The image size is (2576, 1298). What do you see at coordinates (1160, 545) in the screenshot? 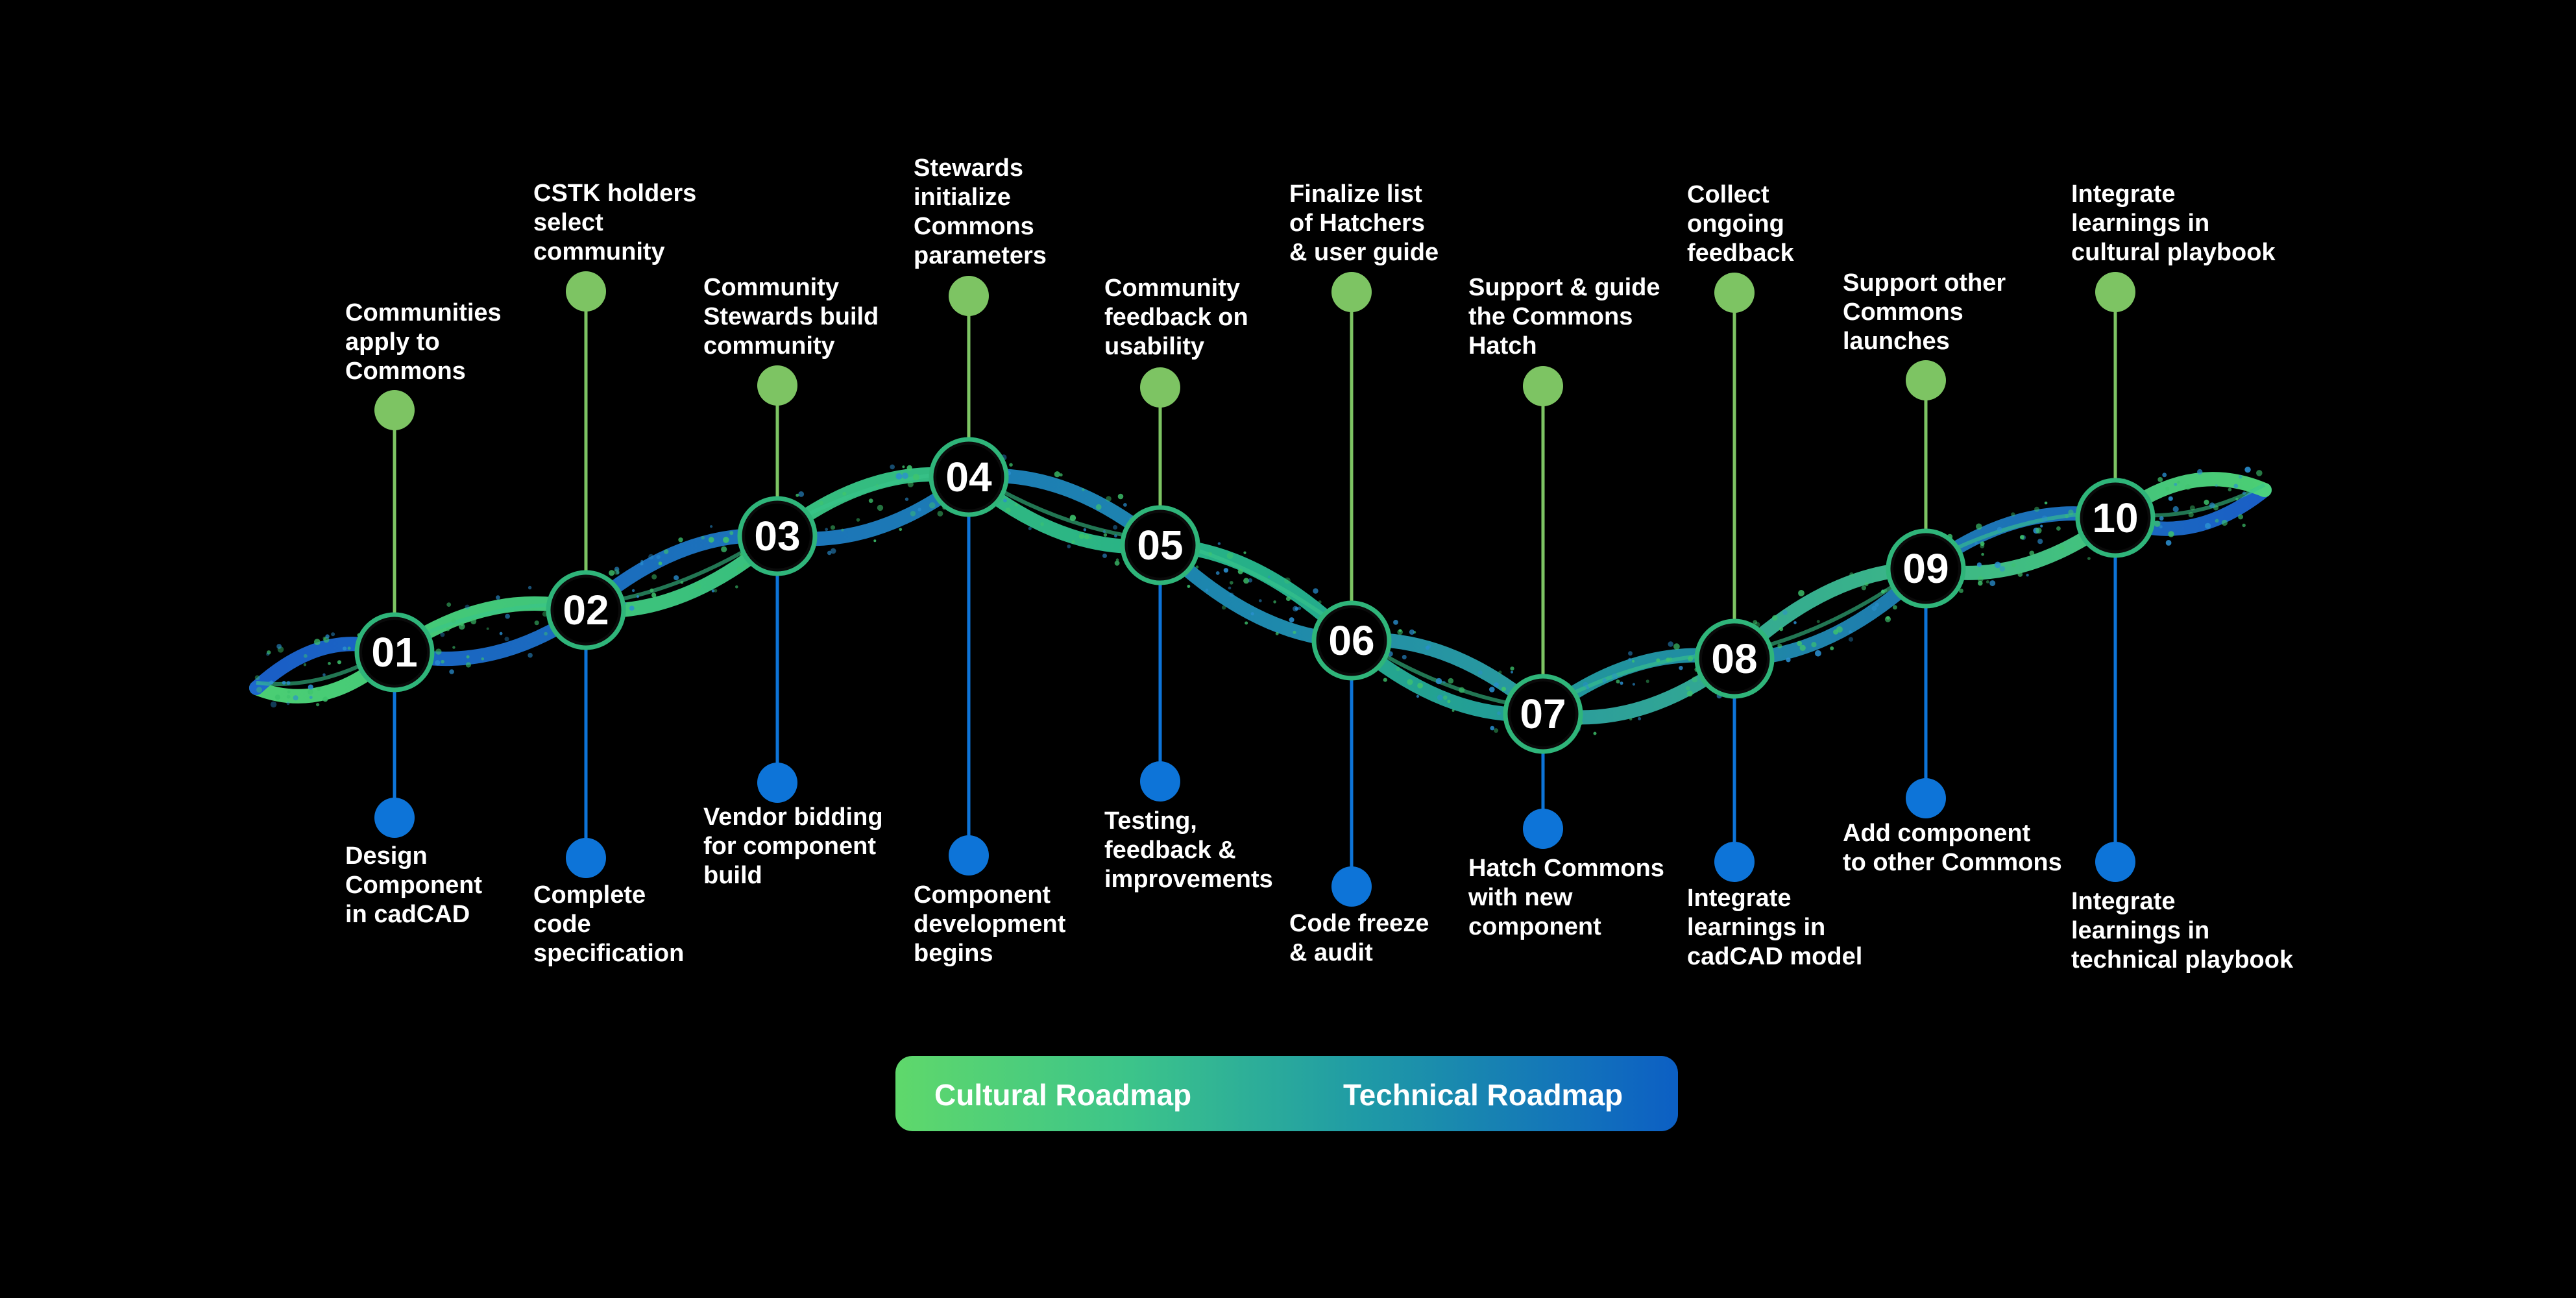
I see `milestone-node-05: 05` at bounding box center [1160, 545].